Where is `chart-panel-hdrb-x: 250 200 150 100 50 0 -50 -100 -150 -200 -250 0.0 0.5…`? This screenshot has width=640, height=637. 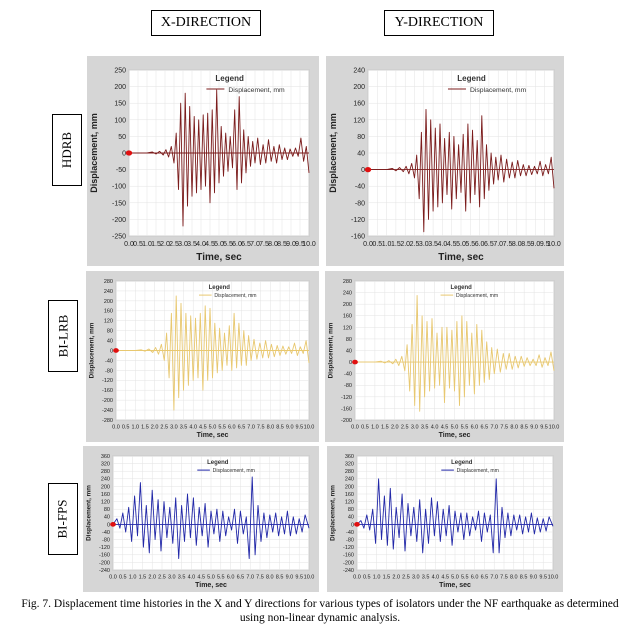
chart-panel-hdrb-x: 250 200 150 100 50 0 -50 -100 -150 -200 -250 0.0 0.5… is located at coordinates (203, 161).